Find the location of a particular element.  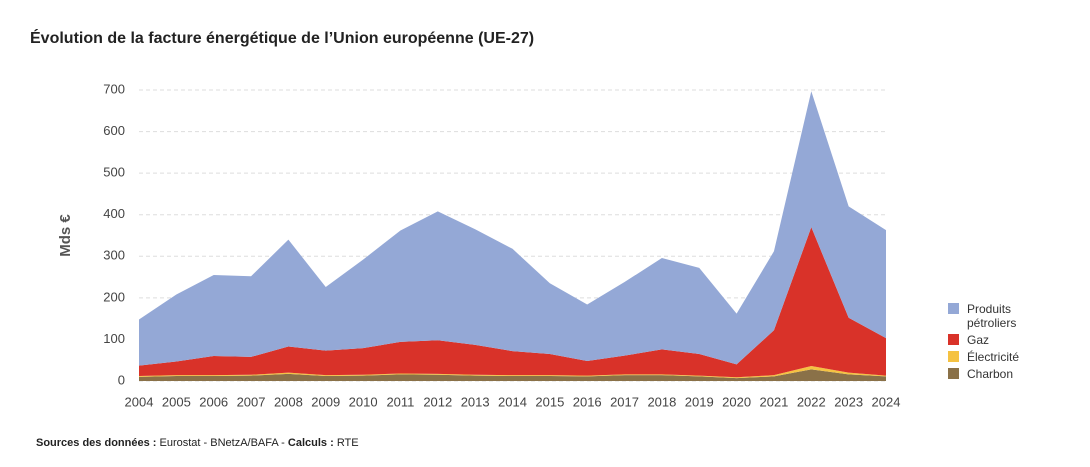

x-tick-label: 2011 is located at coordinates (400, 401).